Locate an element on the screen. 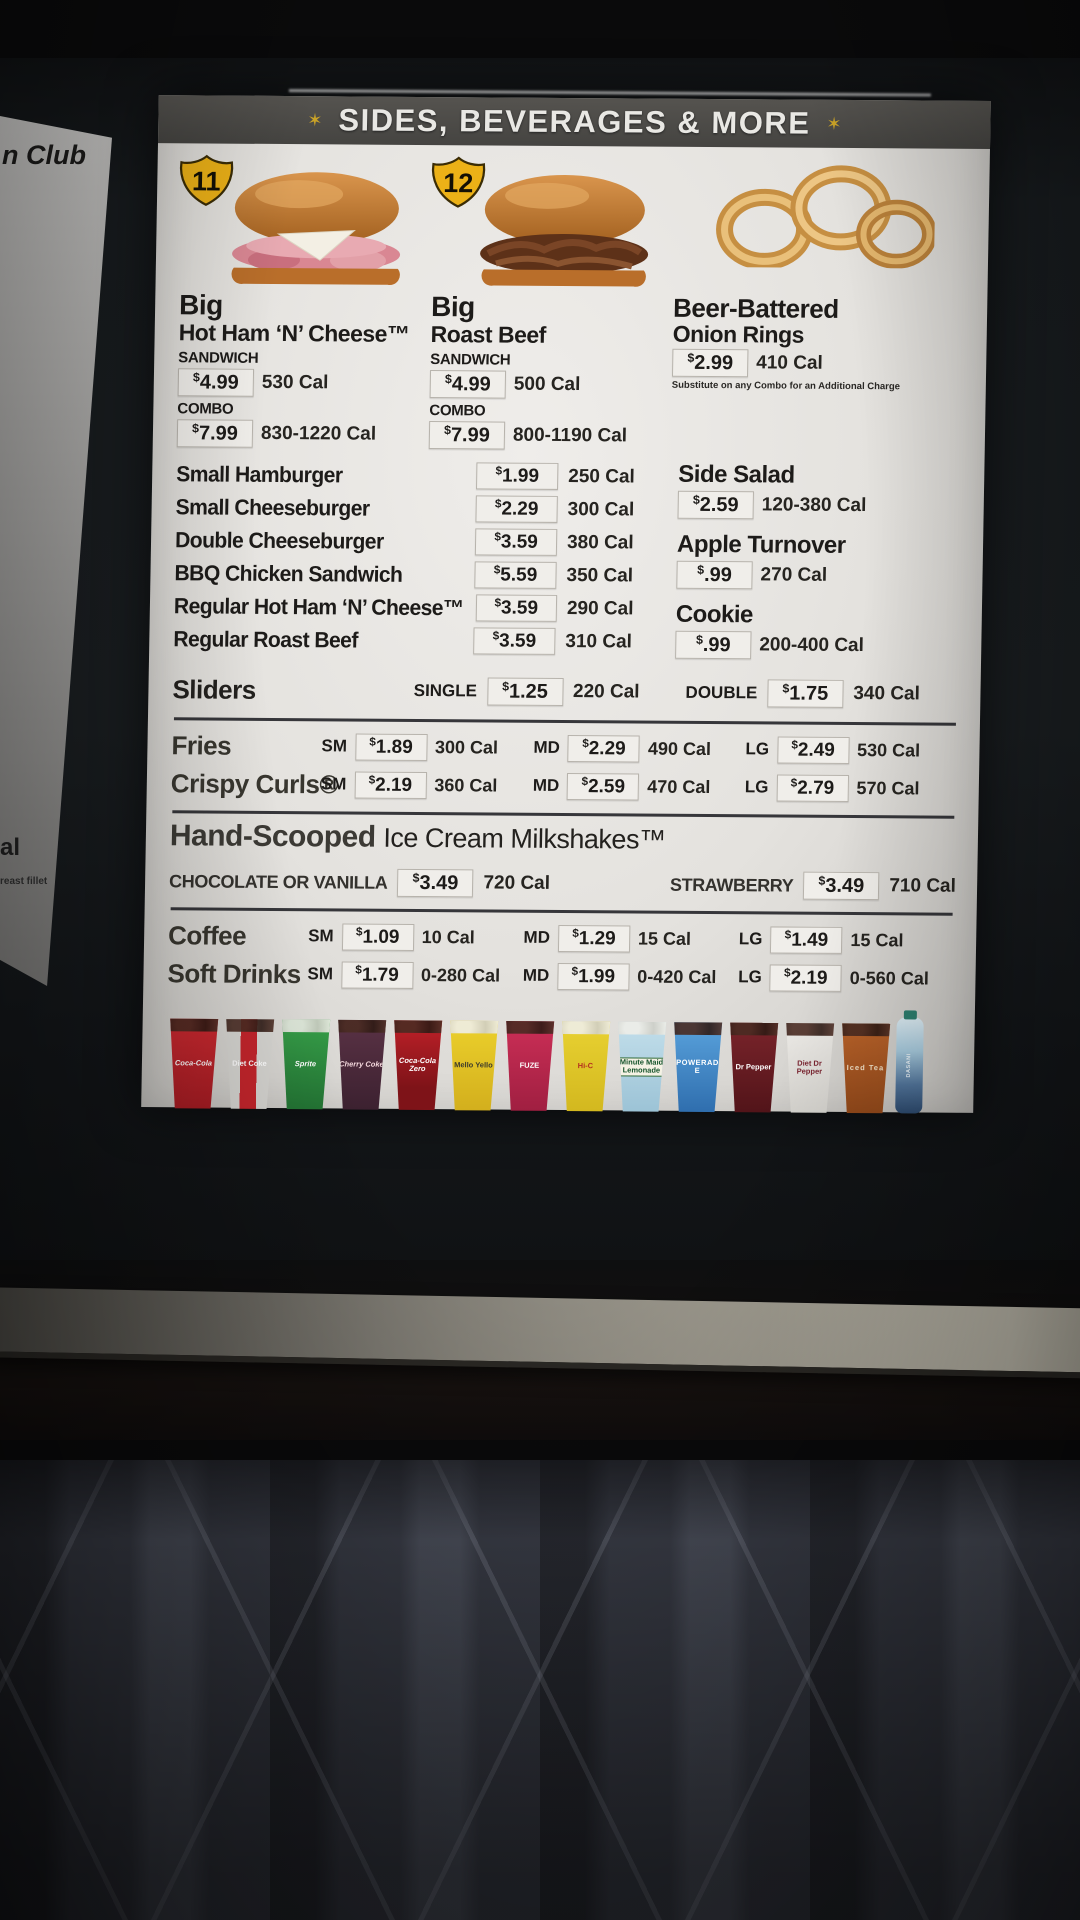 The image size is (1080, 1920). menu-title: SIDES, BEVERAGES & MORE is located at coordinates (574, 121).